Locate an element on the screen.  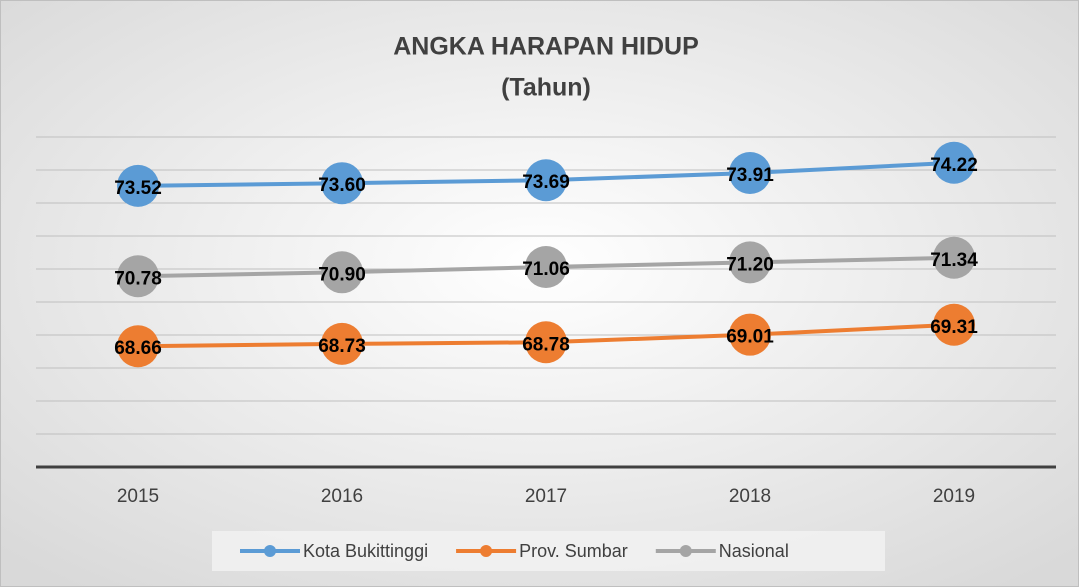
data-label: 68.66 is located at coordinates (138, 348).